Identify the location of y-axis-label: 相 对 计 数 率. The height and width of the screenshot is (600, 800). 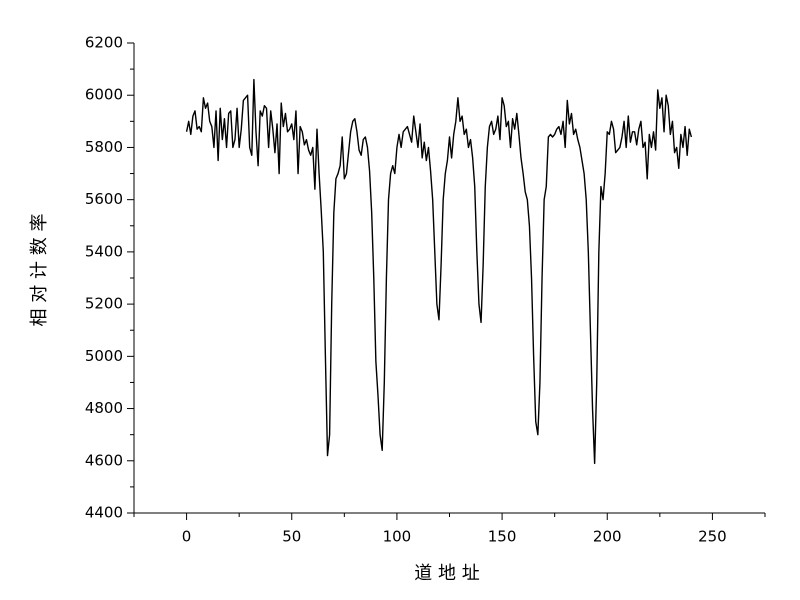
(39, 270).